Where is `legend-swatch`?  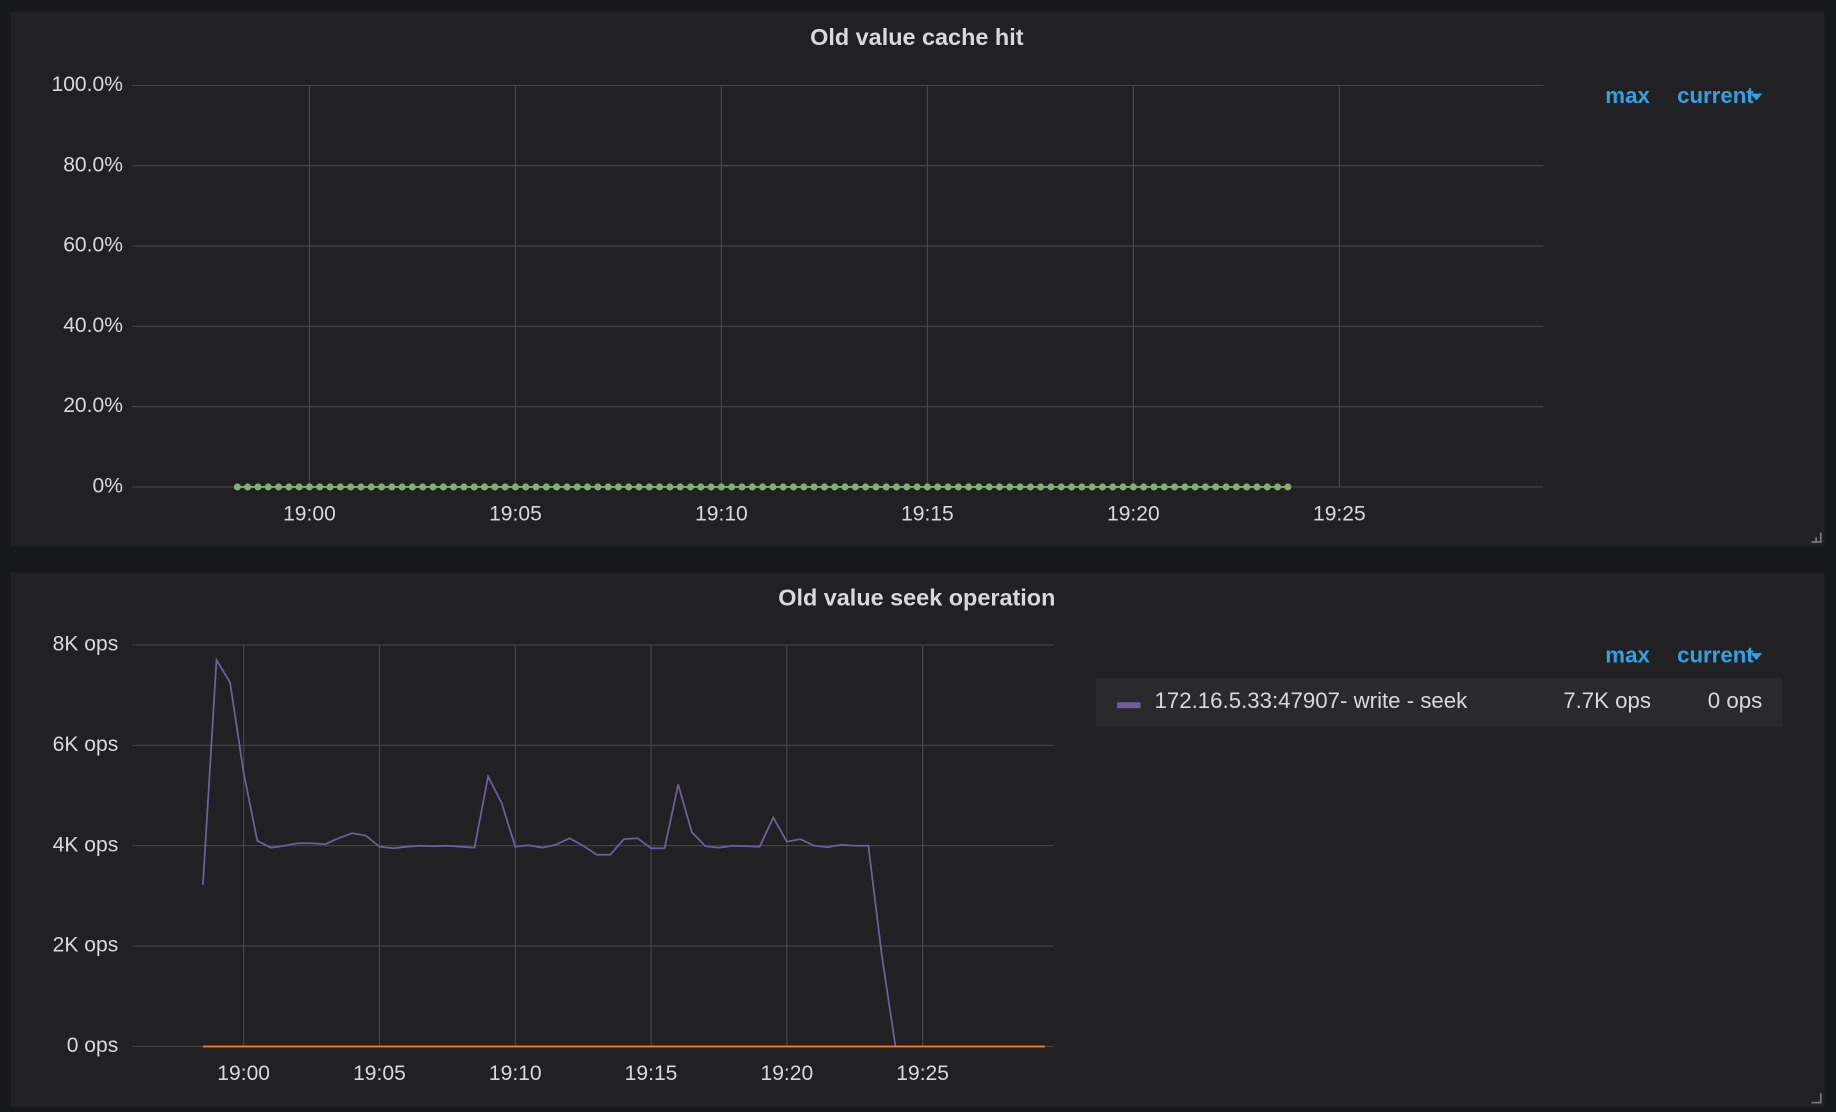
legend-swatch is located at coordinates (1129, 705).